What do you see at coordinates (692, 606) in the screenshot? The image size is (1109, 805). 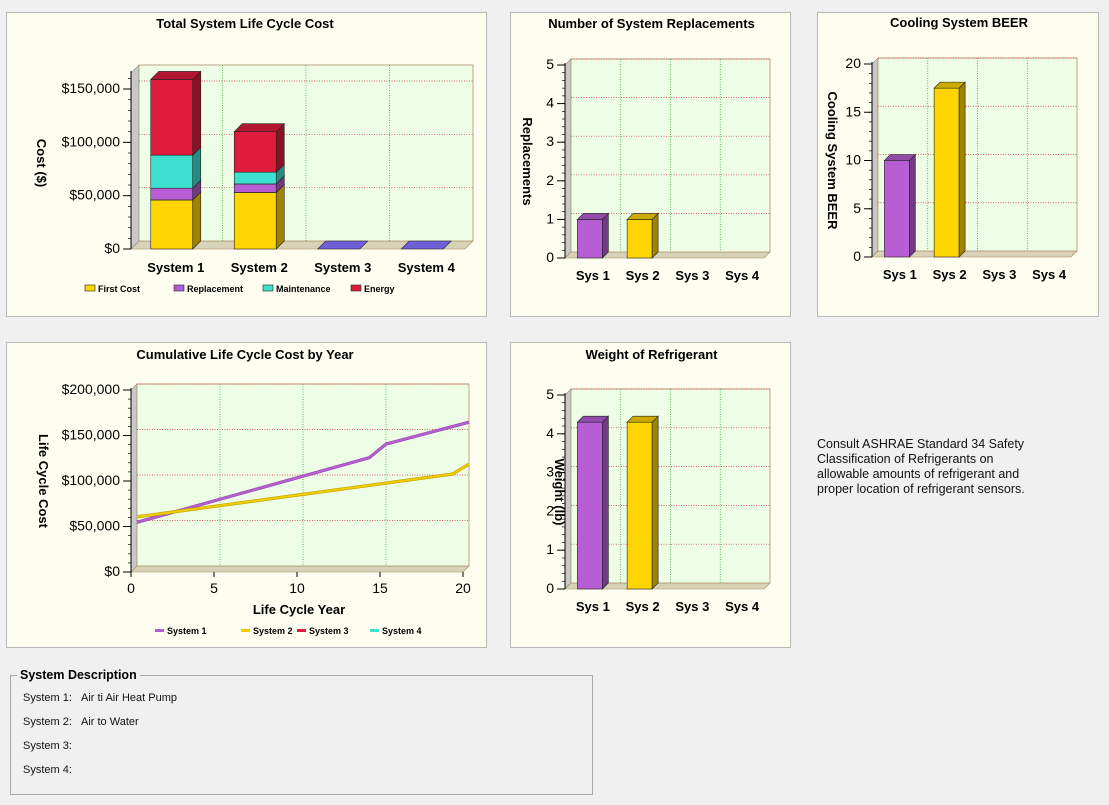 I see `x-tick-label: Sys 3` at bounding box center [692, 606].